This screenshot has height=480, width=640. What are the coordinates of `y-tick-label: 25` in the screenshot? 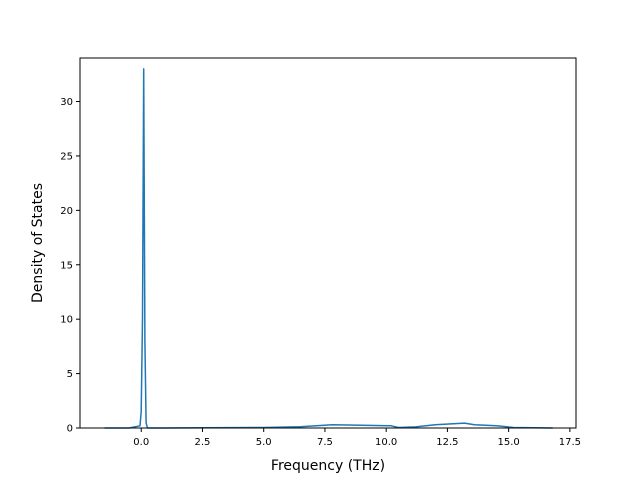 It's located at (66, 156).